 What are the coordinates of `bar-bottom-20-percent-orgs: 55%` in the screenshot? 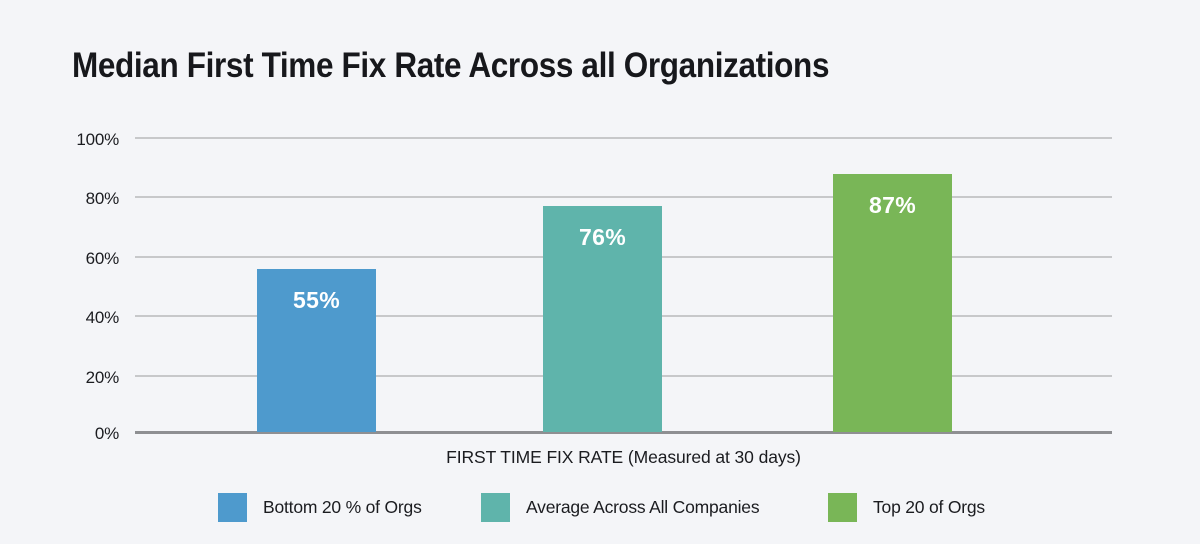 It's located at (316, 350).